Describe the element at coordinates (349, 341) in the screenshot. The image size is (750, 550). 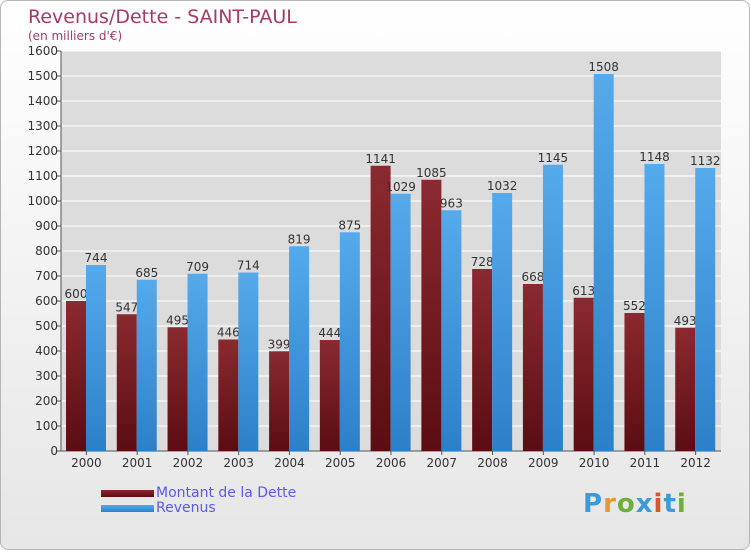
I see `bar-revenus-2005` at that location.